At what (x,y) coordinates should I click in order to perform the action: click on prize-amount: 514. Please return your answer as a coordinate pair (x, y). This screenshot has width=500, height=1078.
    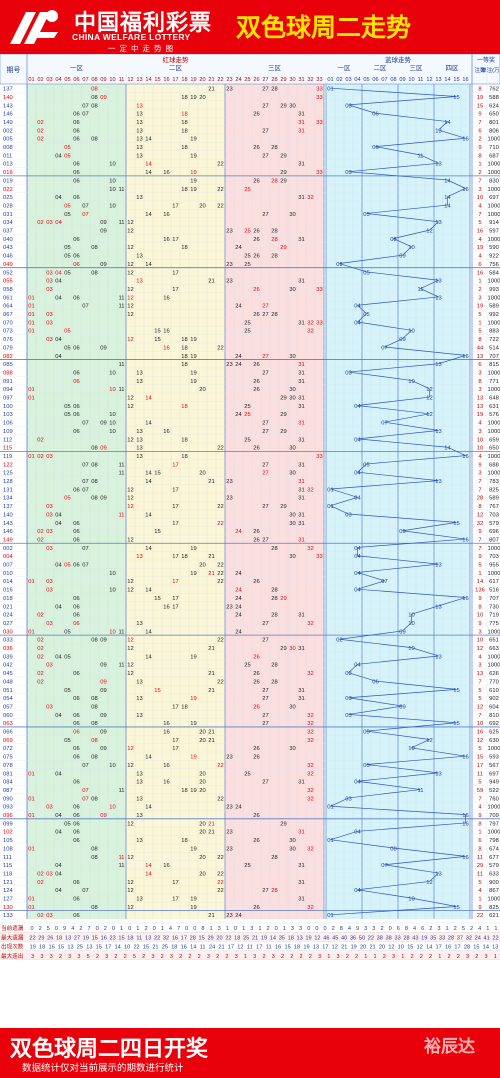
    Looking at the image, I should click on (494, 348).